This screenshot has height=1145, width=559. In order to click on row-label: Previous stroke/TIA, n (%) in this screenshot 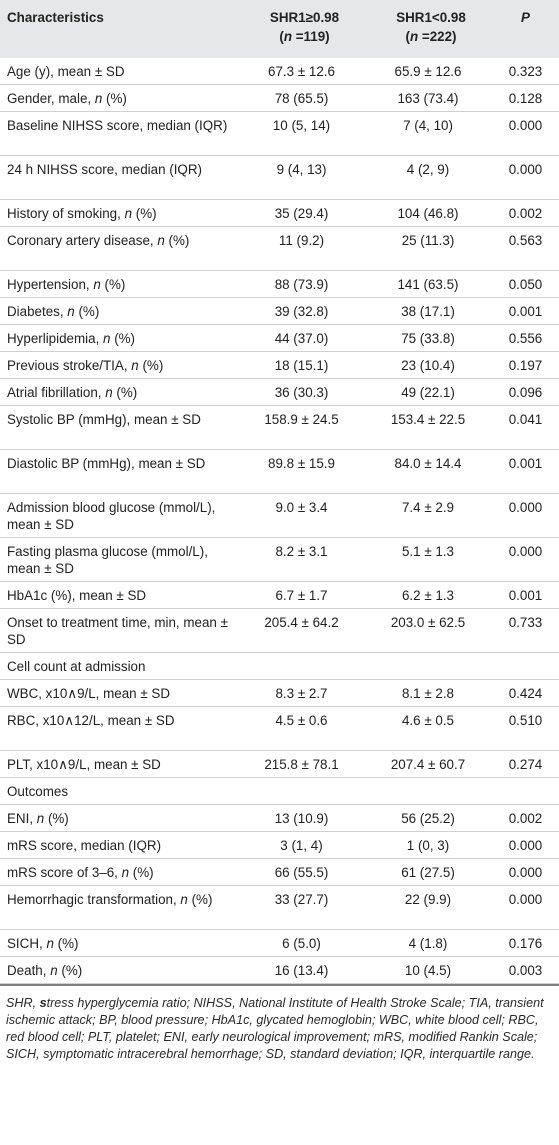, I will do `click(119, 365)`.